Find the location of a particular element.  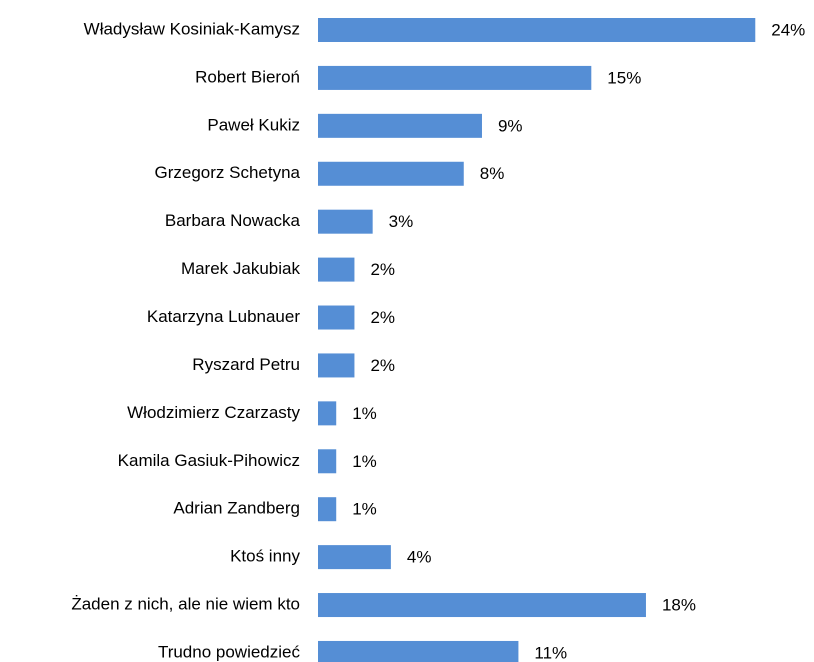

value-label: 18% is located at coordinates (679, 605).